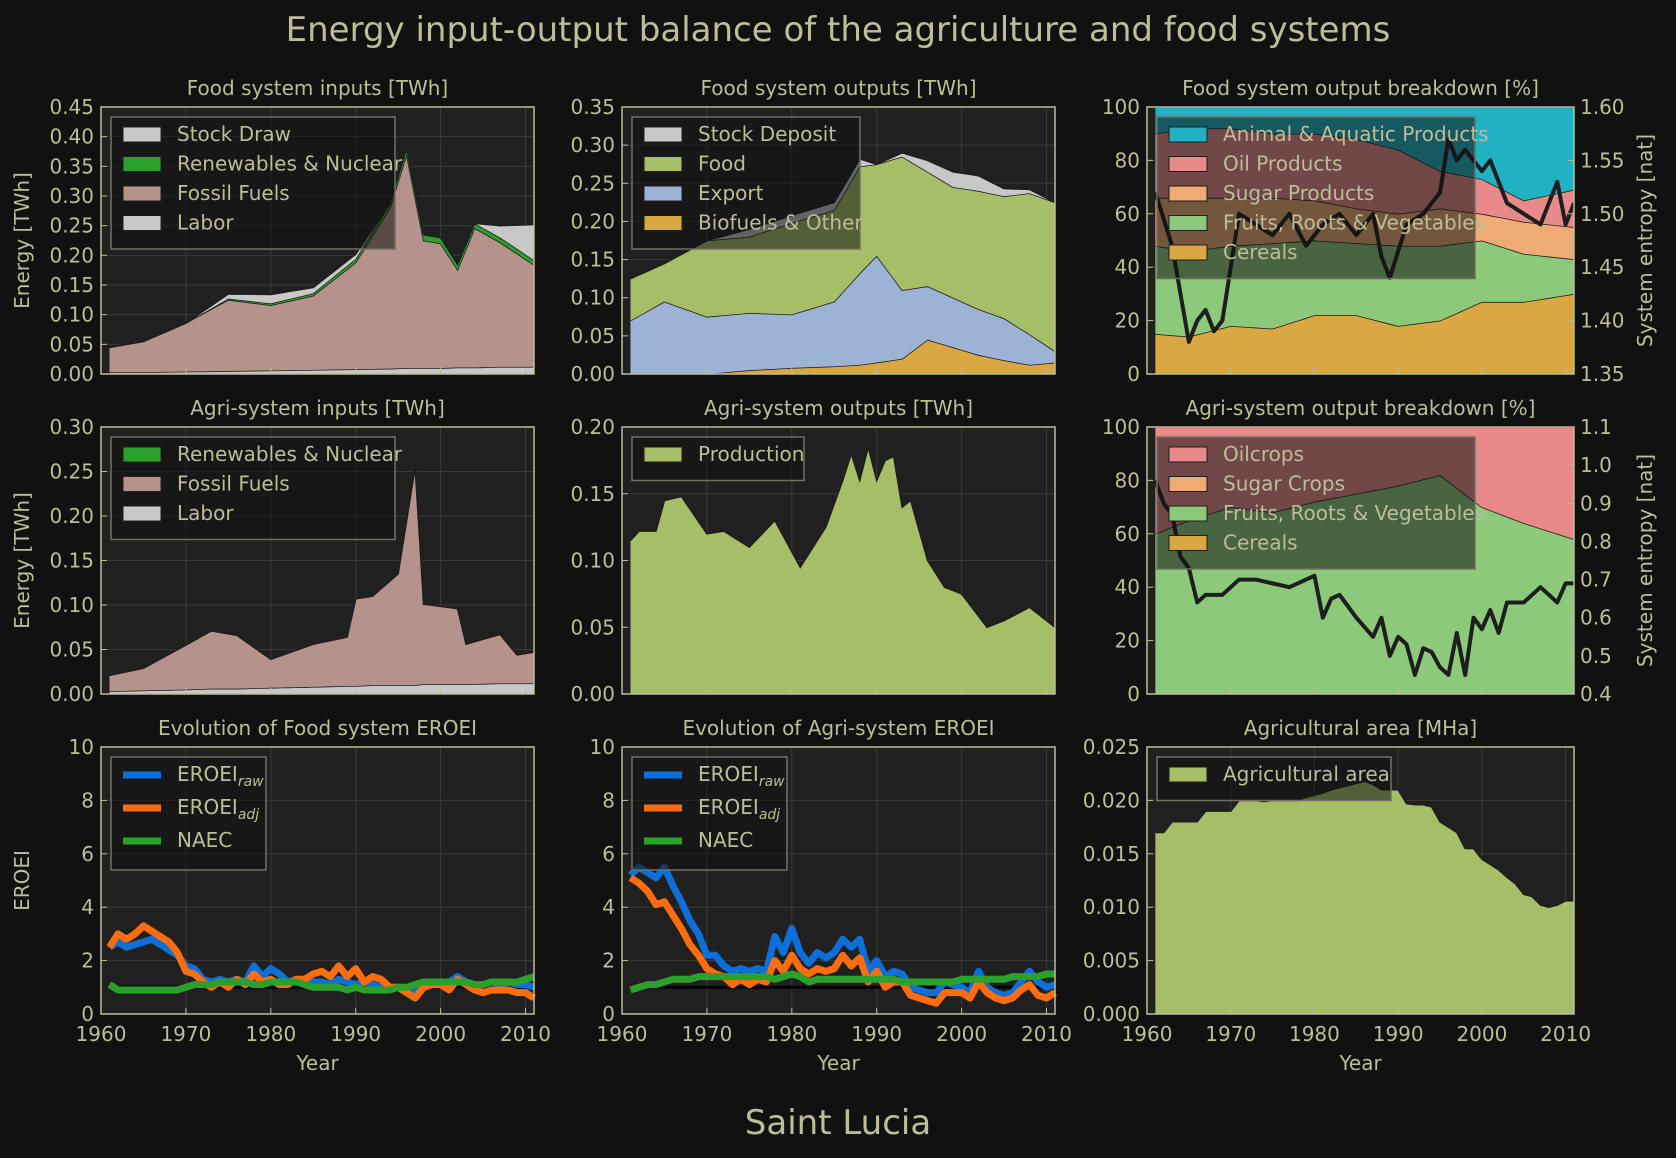 The image size is (1676, 1158). What do you see at coordinates (842, 356) in the screenshot?
I see `area-biofuels-other` at bounding box center [842, 356].